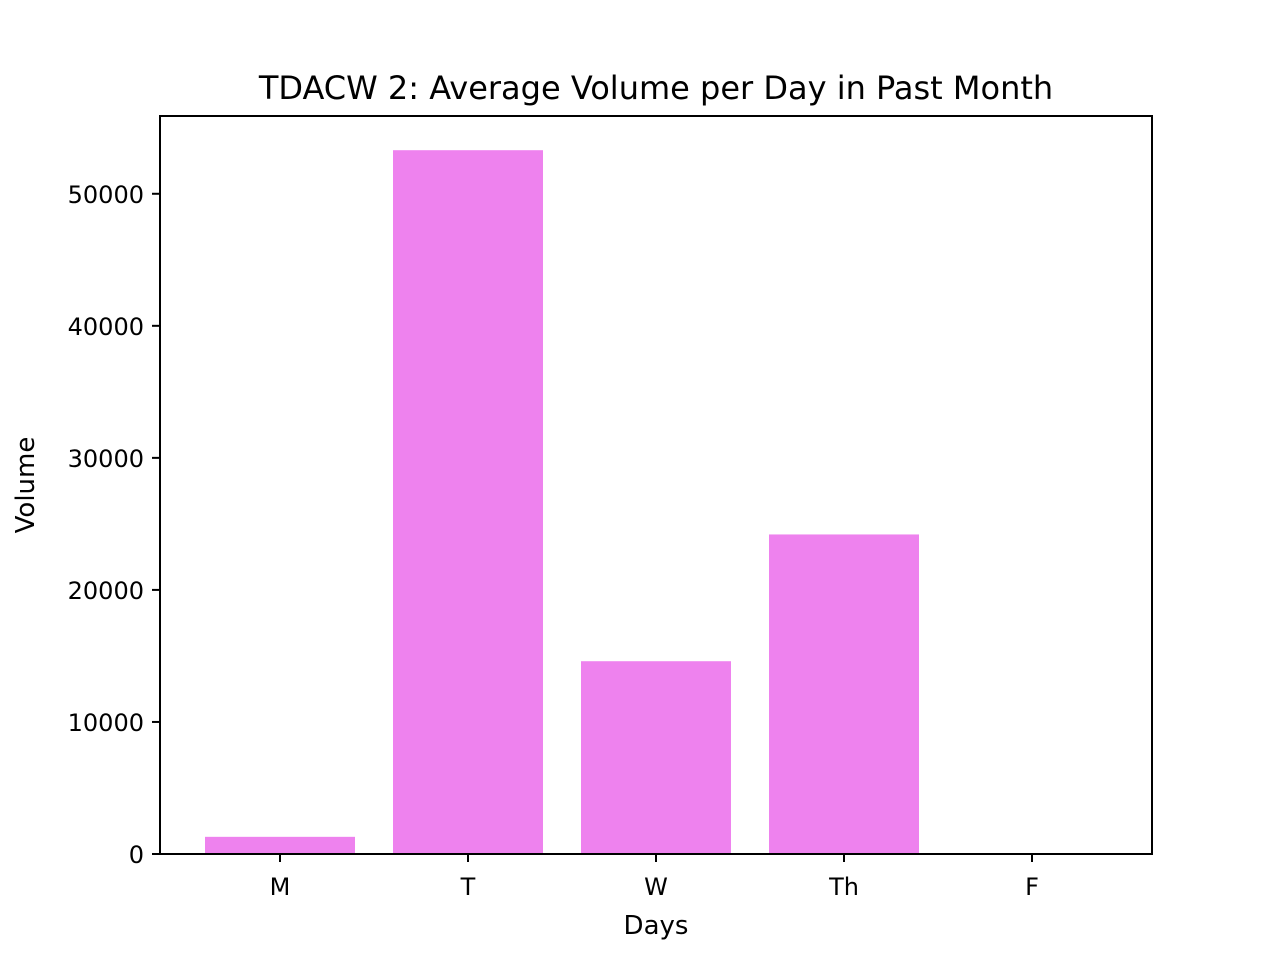  What do you see at coordinates (1032, 887) in the screenshot?
I see `x-tick-label: F` at bounding box center [1032, 887].